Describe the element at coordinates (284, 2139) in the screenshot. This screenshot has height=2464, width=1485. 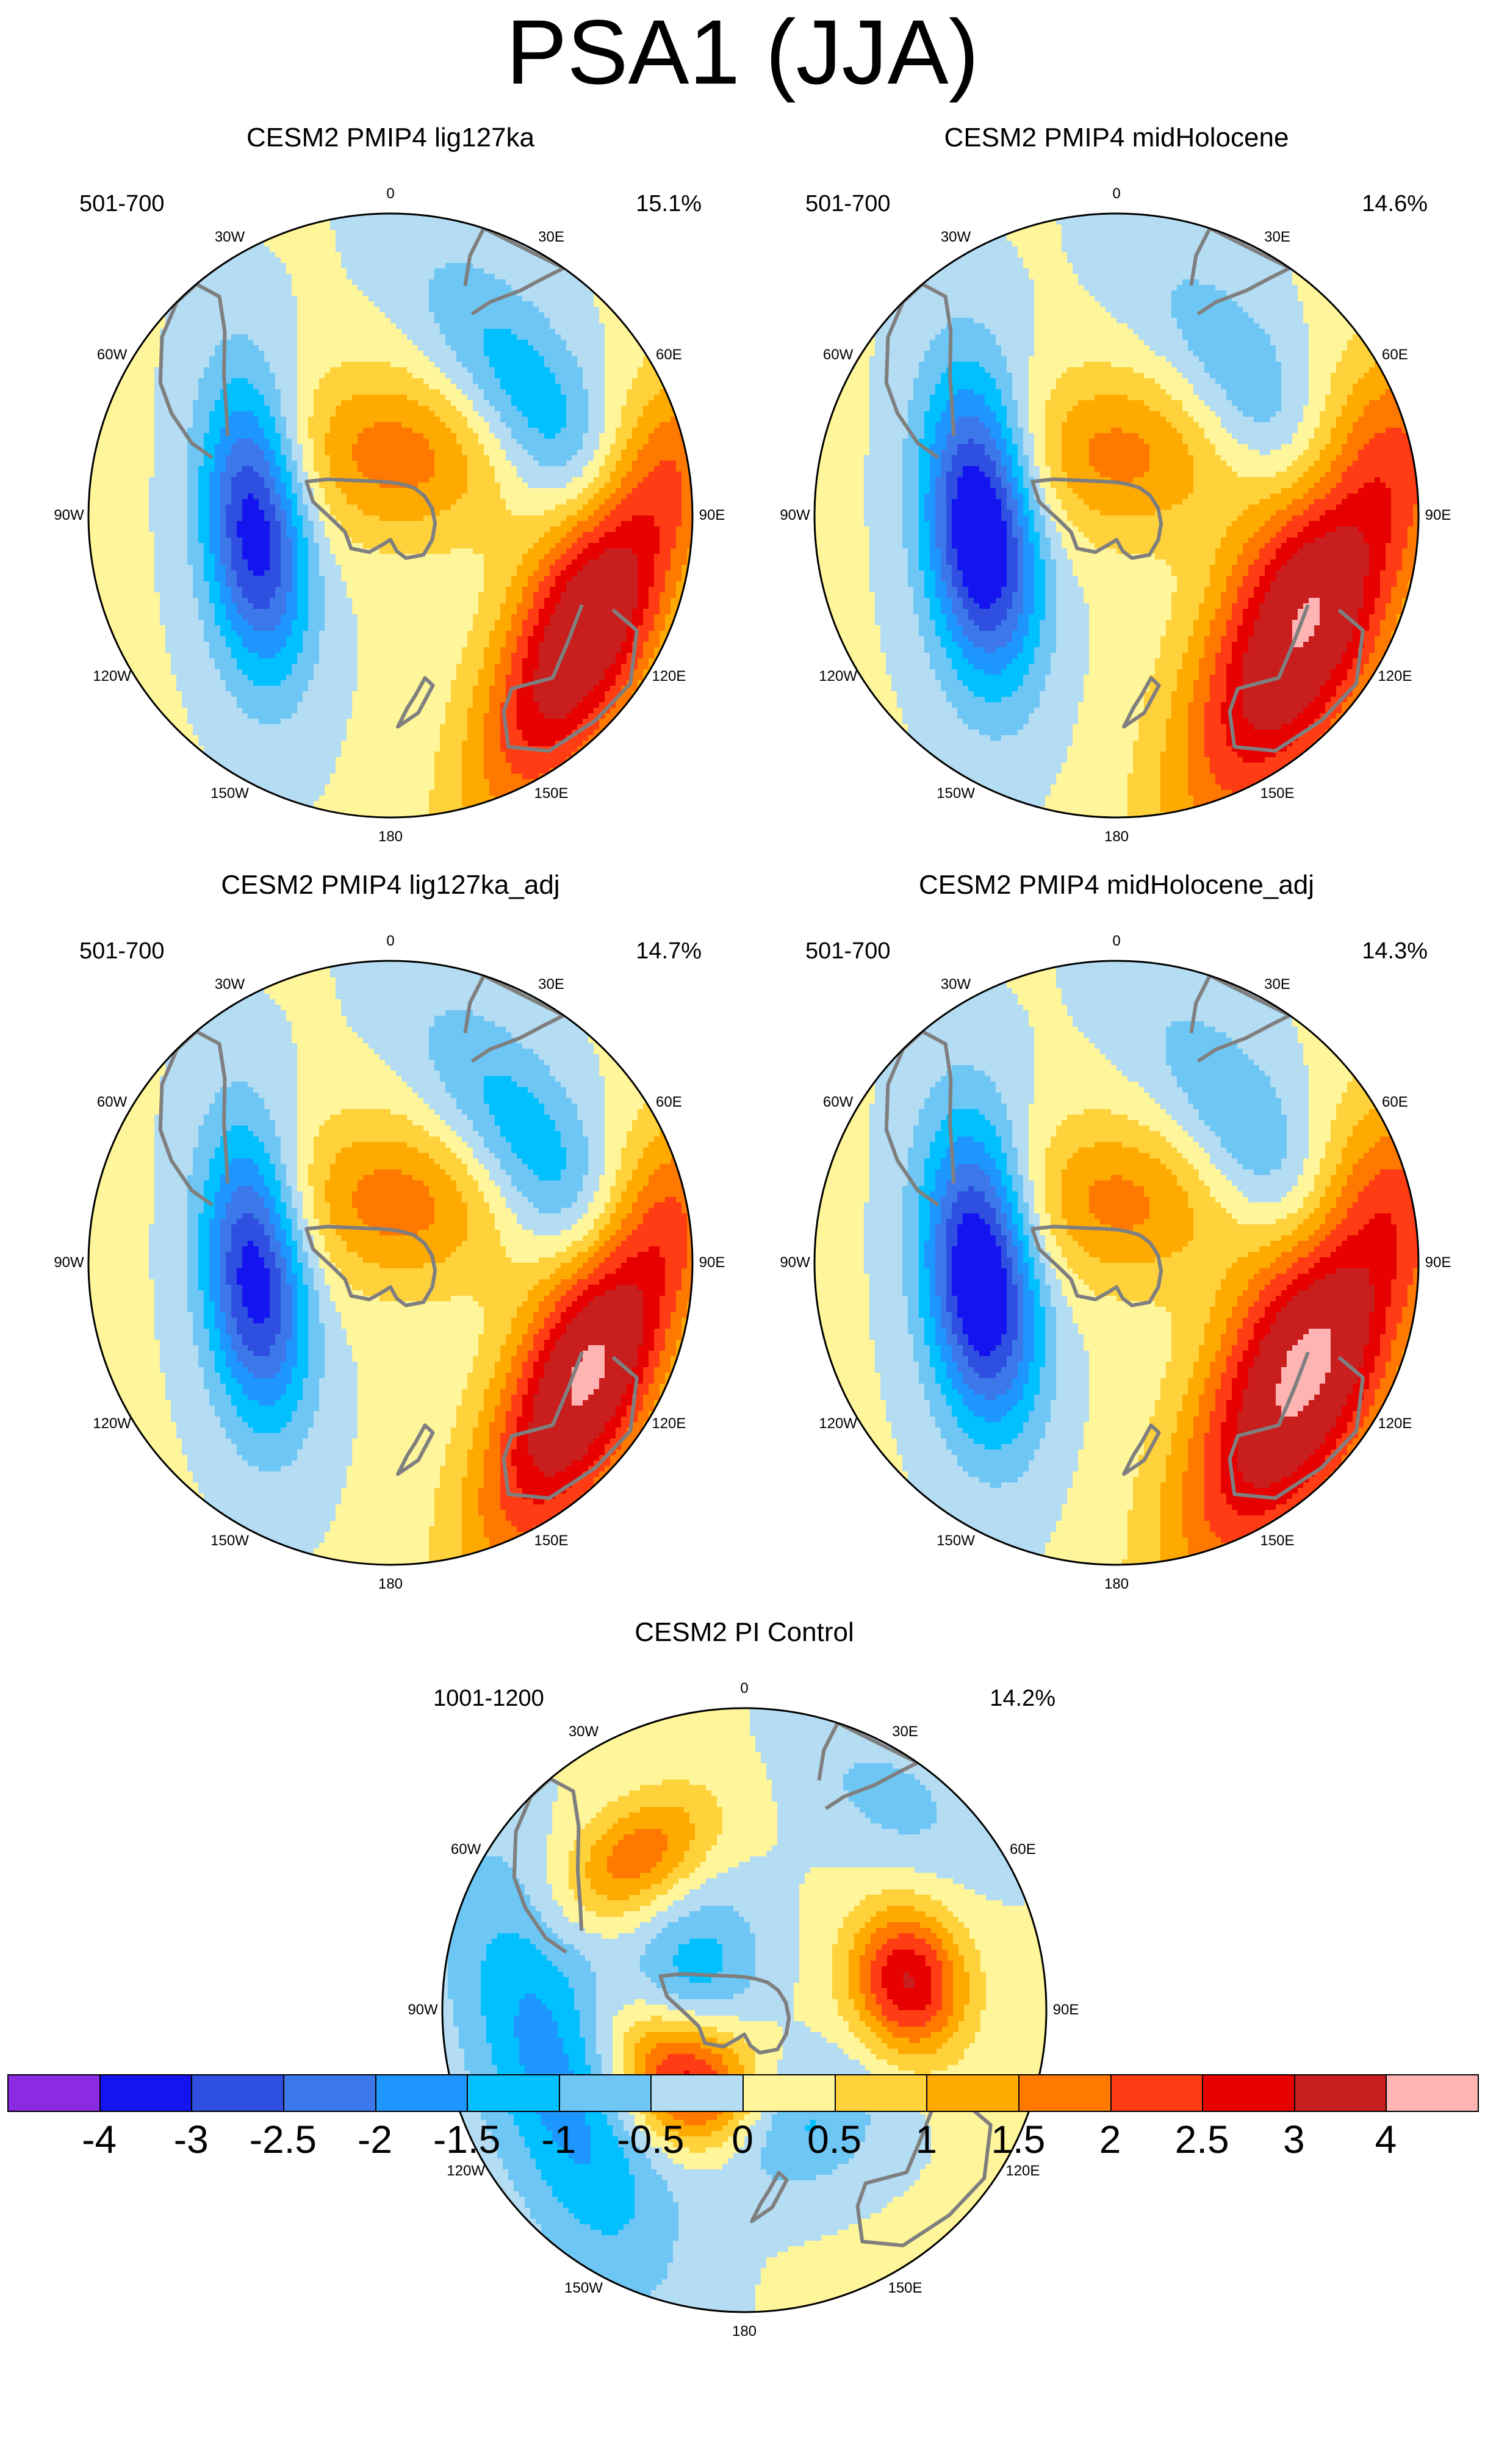
I see `colorbar-tick-label: -2.5` at that location.